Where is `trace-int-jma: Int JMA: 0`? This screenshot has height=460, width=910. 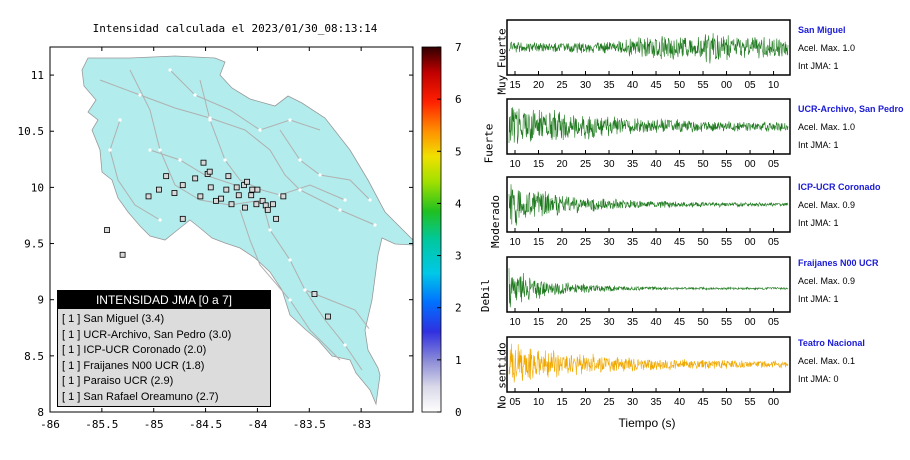
trace-int-jma: Int JMA: 0 is located at coordinates (818, 379).